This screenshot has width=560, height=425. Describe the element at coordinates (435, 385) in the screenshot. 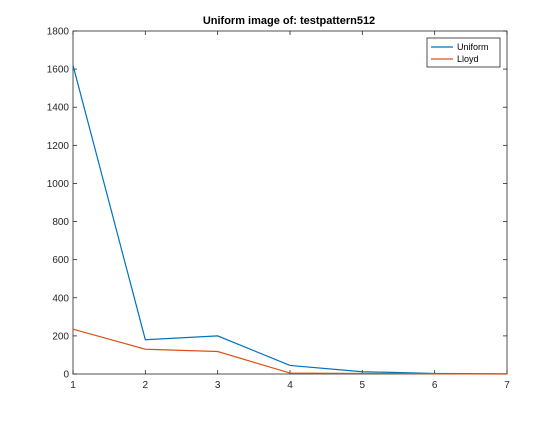

I see `x-tick-label: 6` at that location.